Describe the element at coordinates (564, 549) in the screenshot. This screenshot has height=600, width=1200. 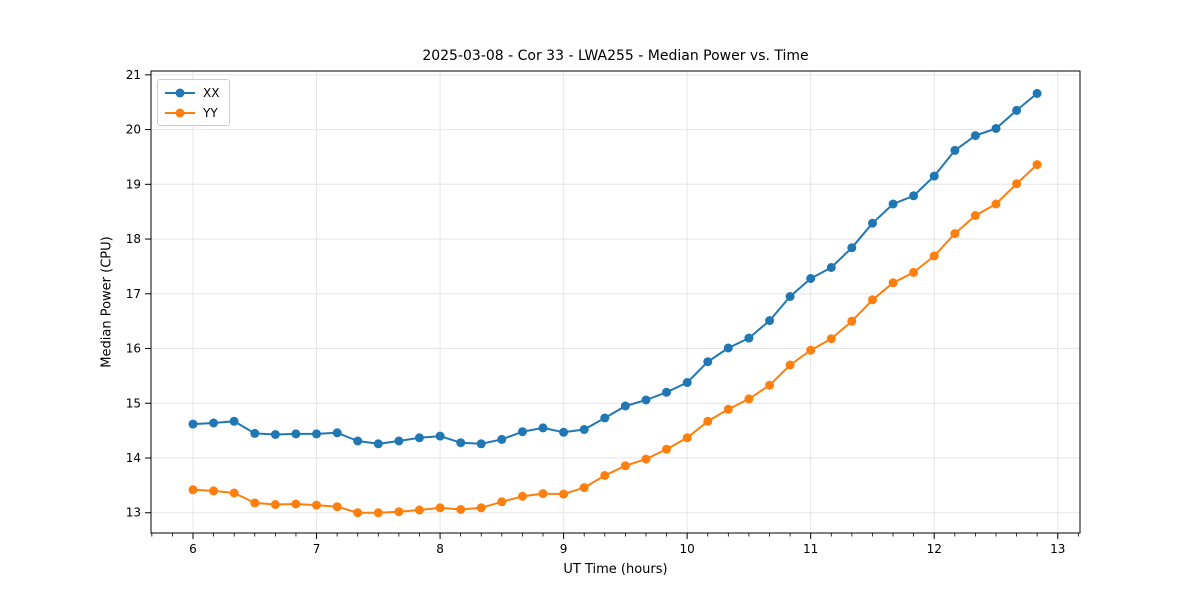
I see `x-tick-label: 9` at that location.